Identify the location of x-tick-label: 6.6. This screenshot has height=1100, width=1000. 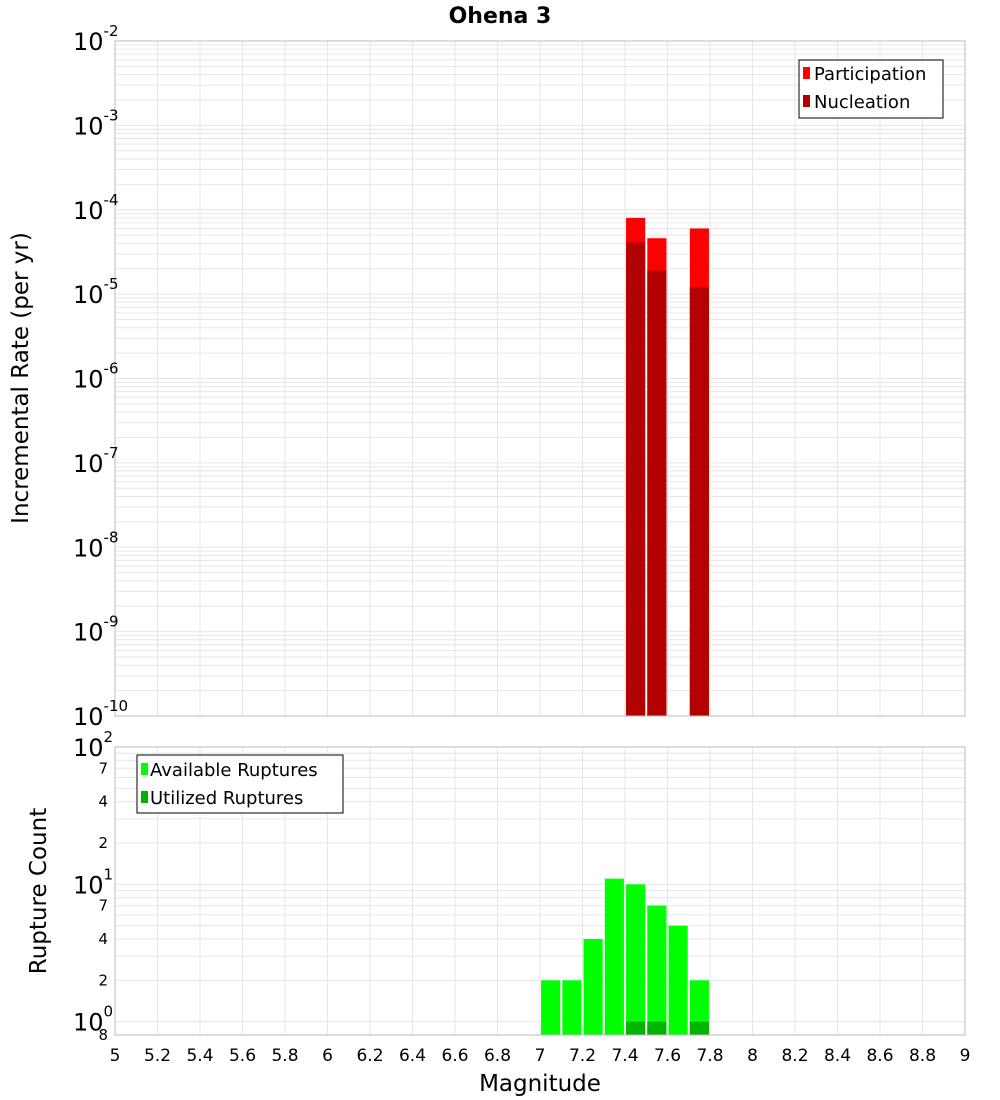
(454, 1056).